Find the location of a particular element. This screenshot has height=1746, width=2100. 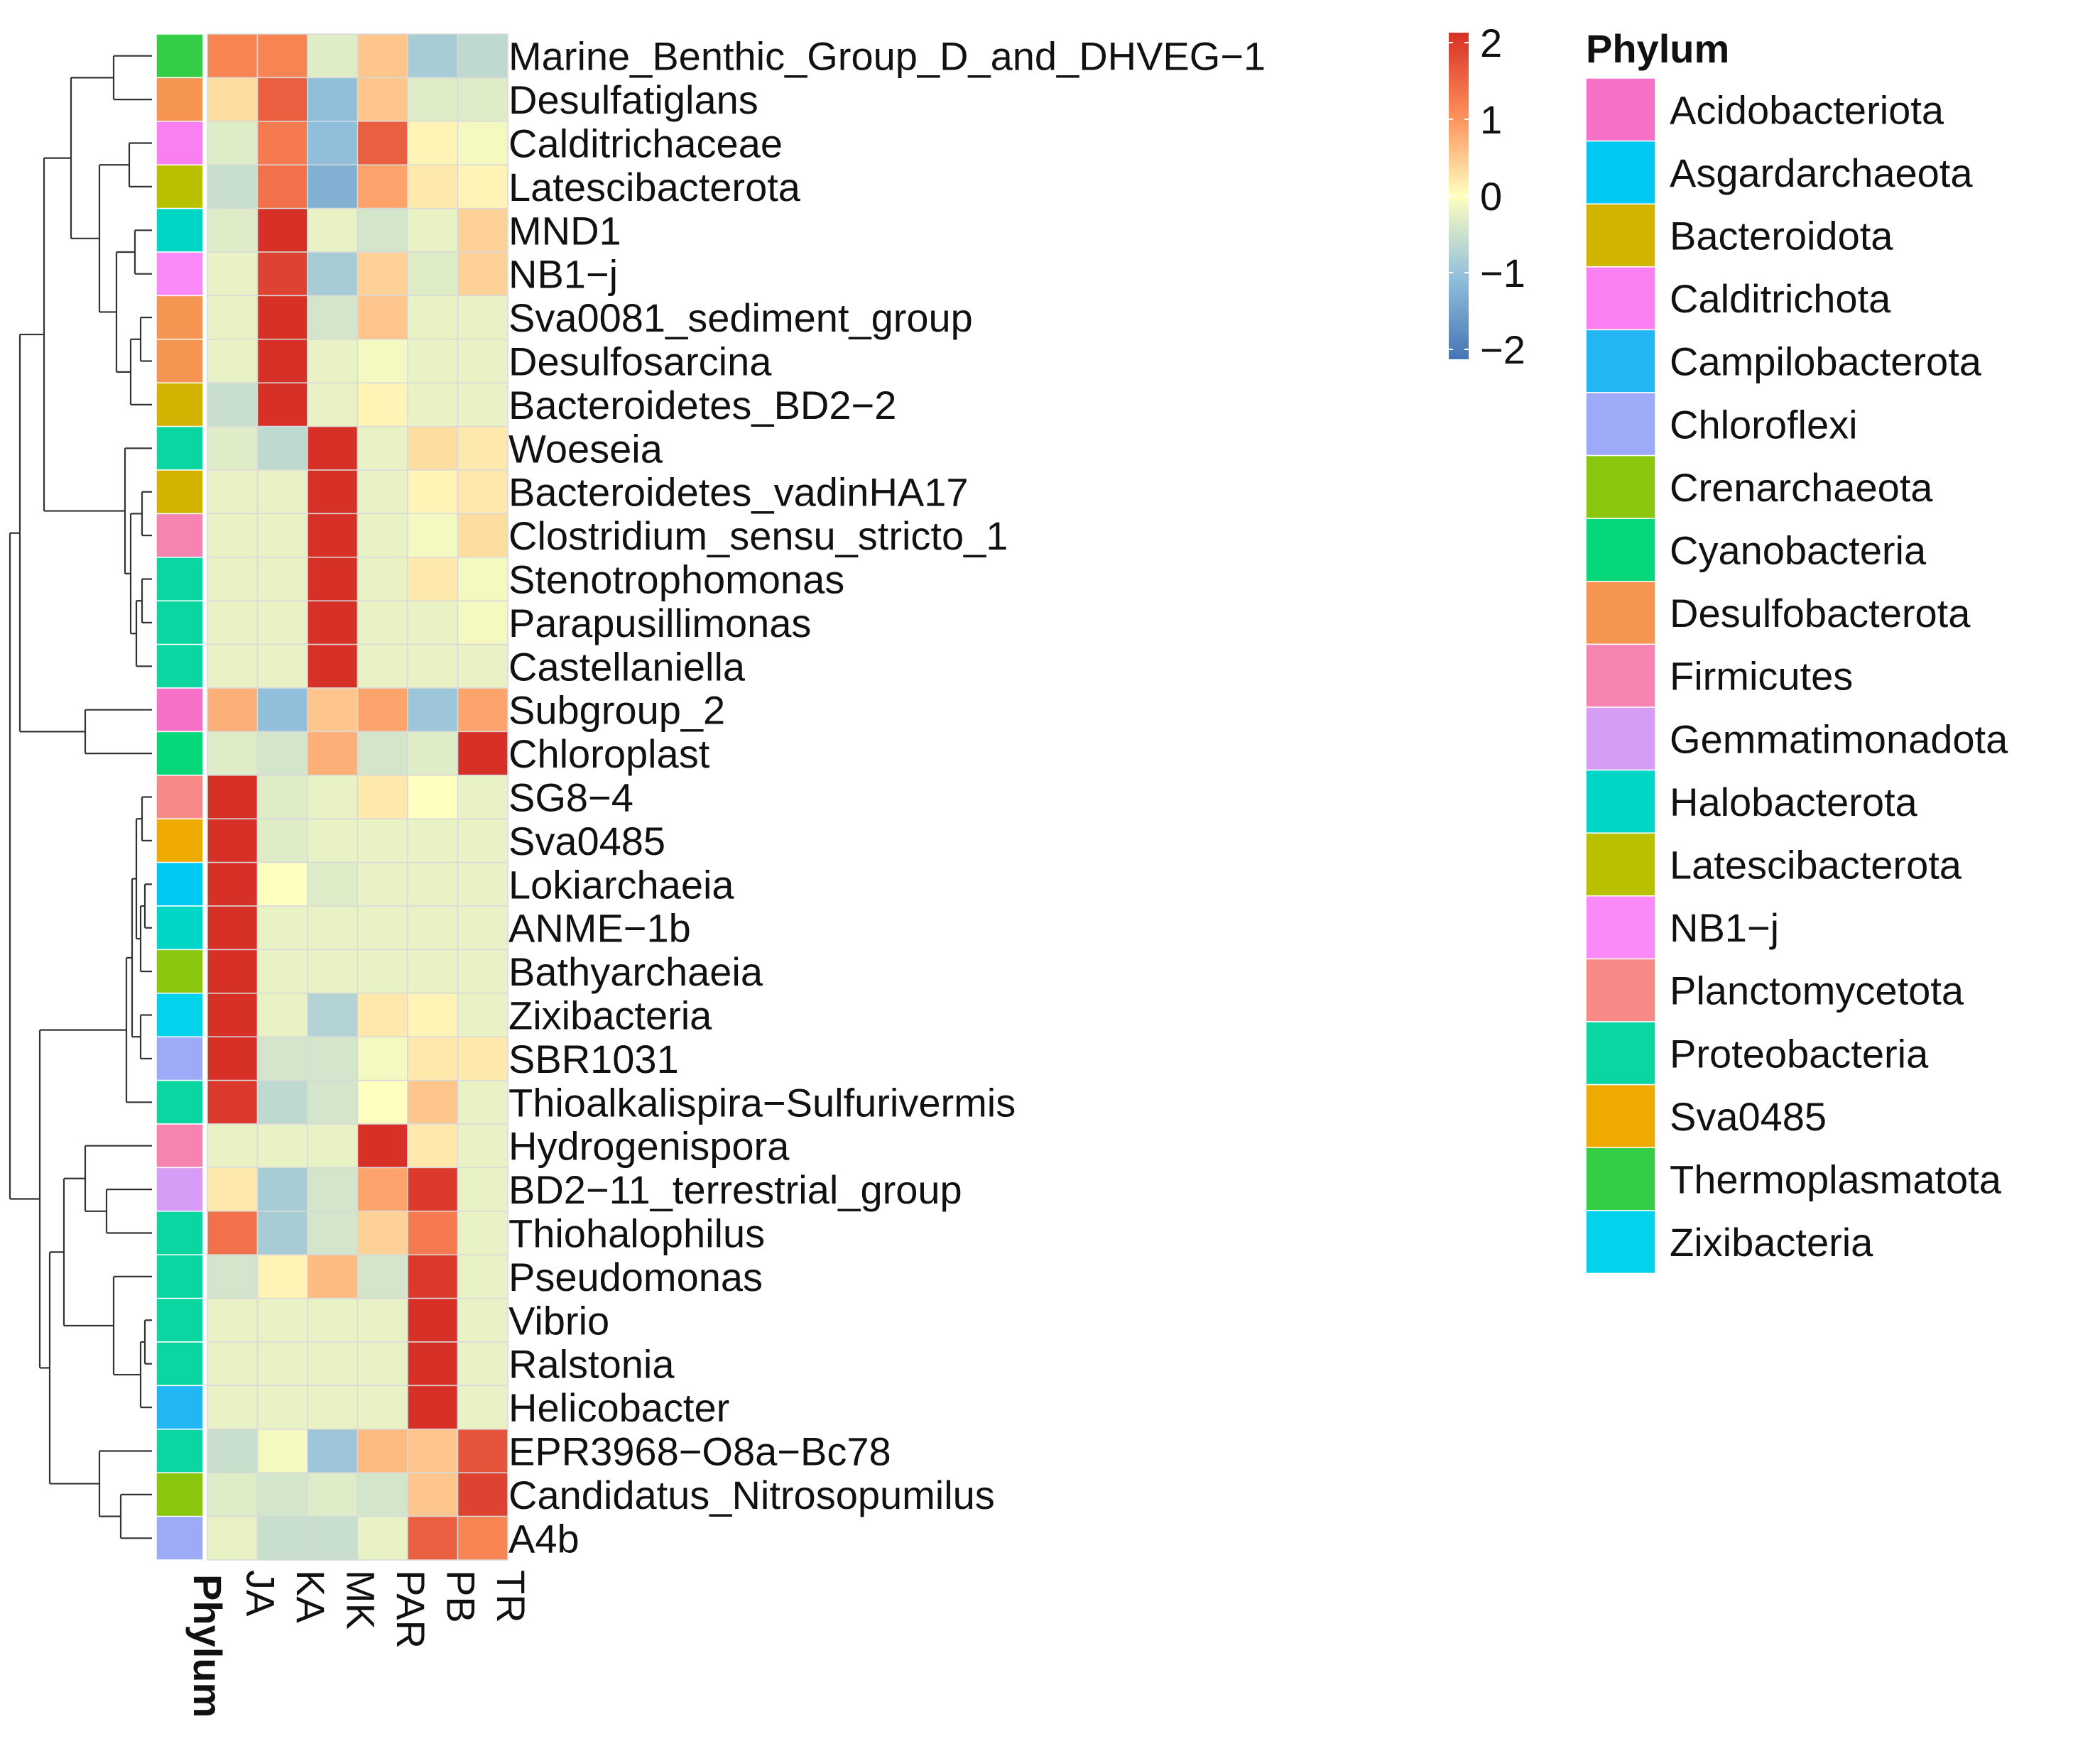

legend-label: Chloroflexi is located at coordinates (1764, 424).